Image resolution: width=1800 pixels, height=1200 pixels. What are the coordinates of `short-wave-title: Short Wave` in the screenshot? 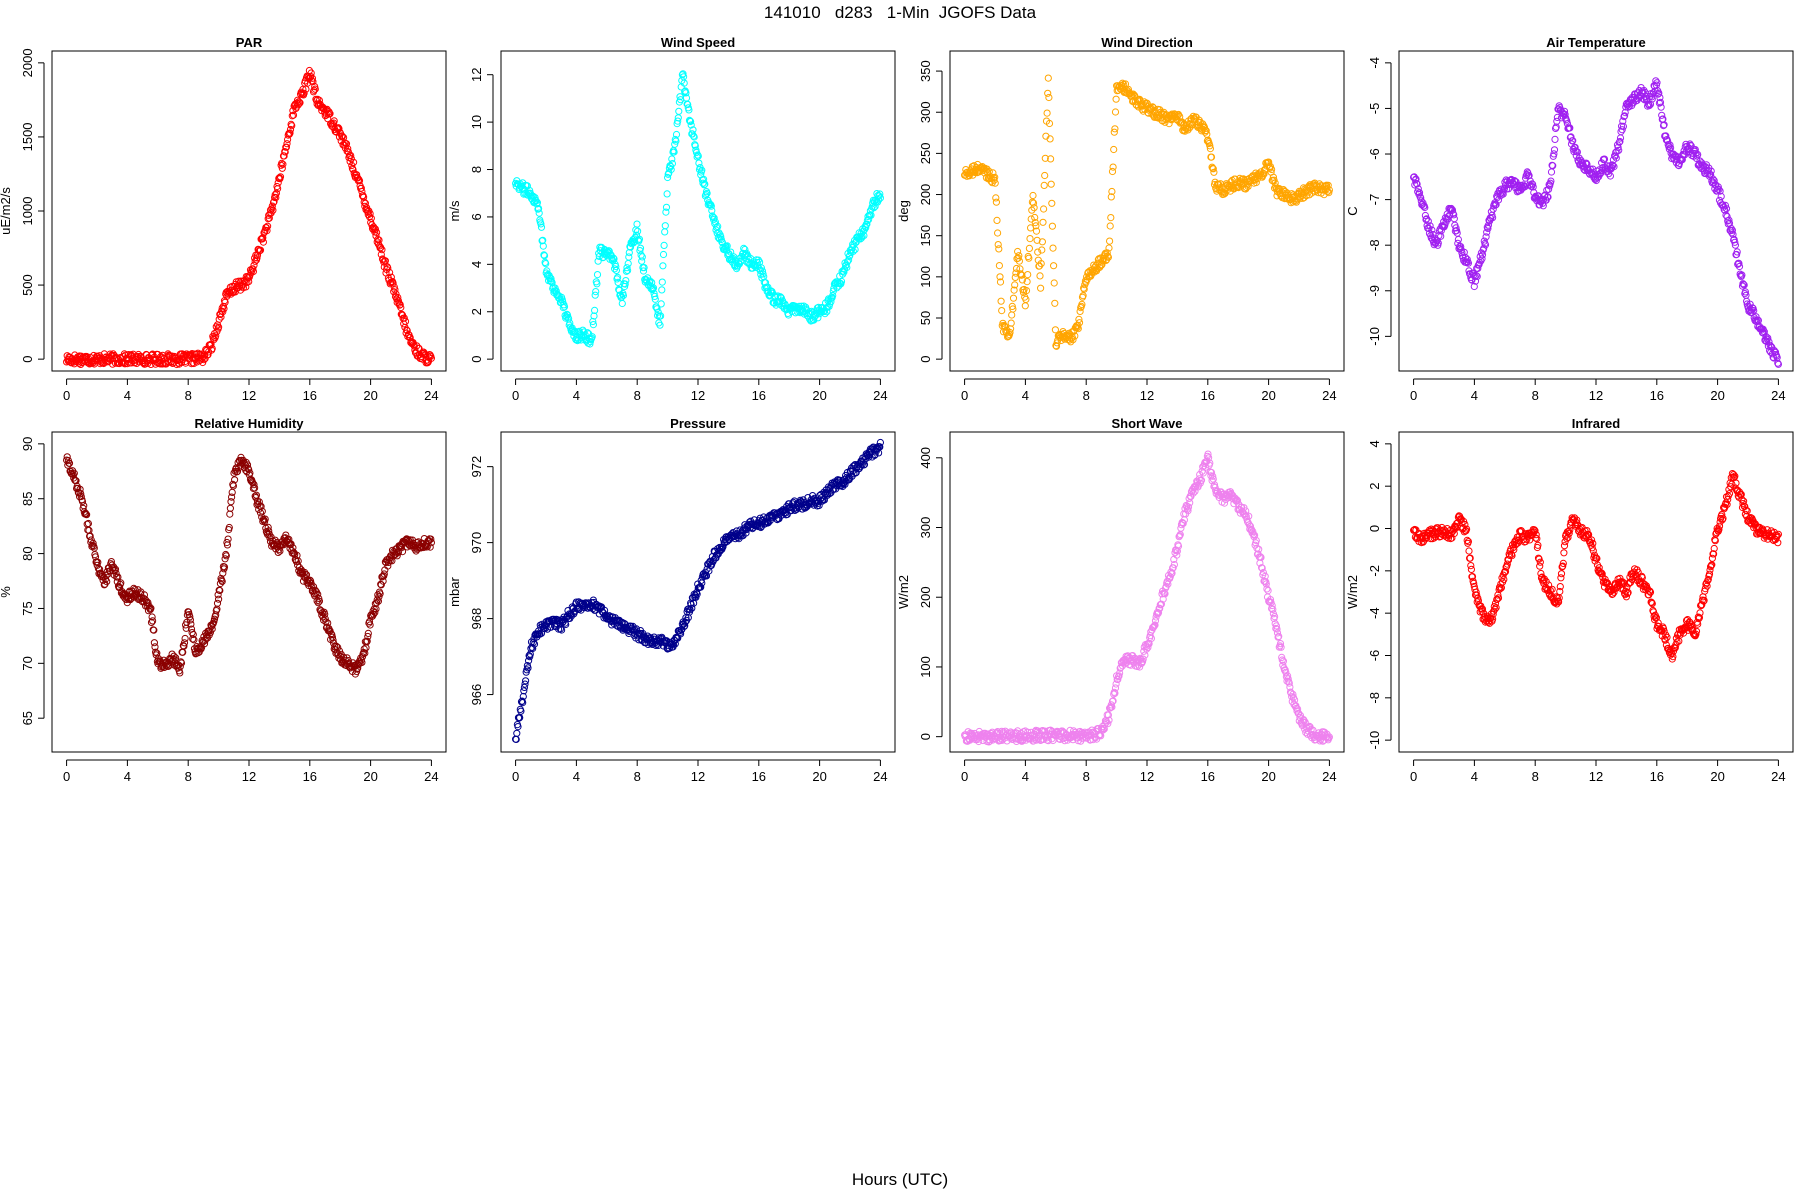 It's located at (1146, 423).